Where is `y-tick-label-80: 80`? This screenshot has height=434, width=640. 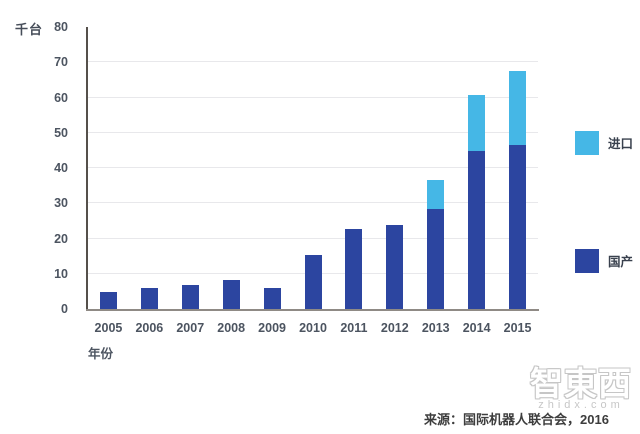 y-tick-label-80: 80 is located at coordinates (61, 27).